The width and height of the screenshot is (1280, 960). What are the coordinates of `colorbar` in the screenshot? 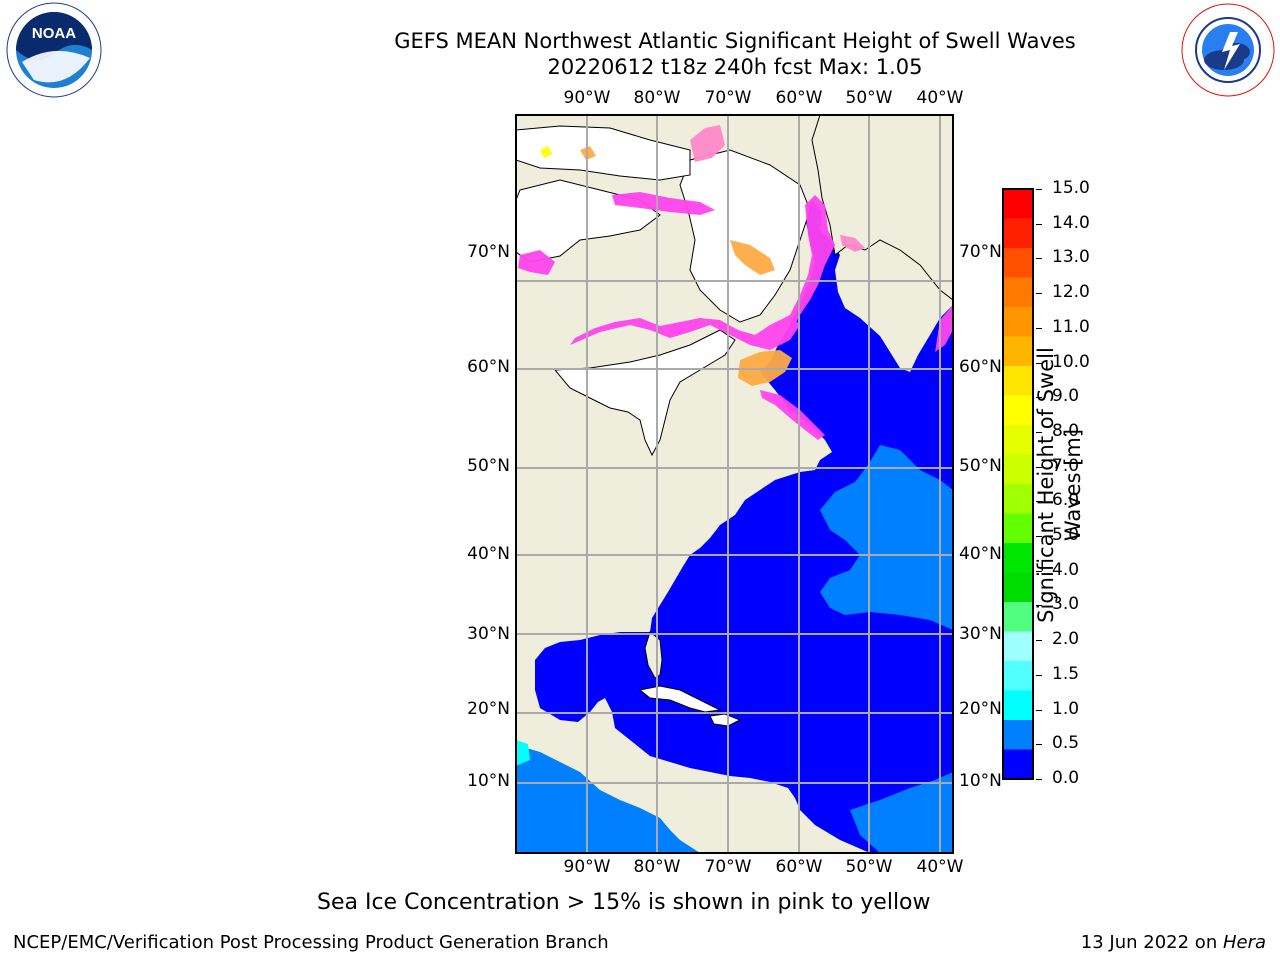 It's located at (1018, 484).